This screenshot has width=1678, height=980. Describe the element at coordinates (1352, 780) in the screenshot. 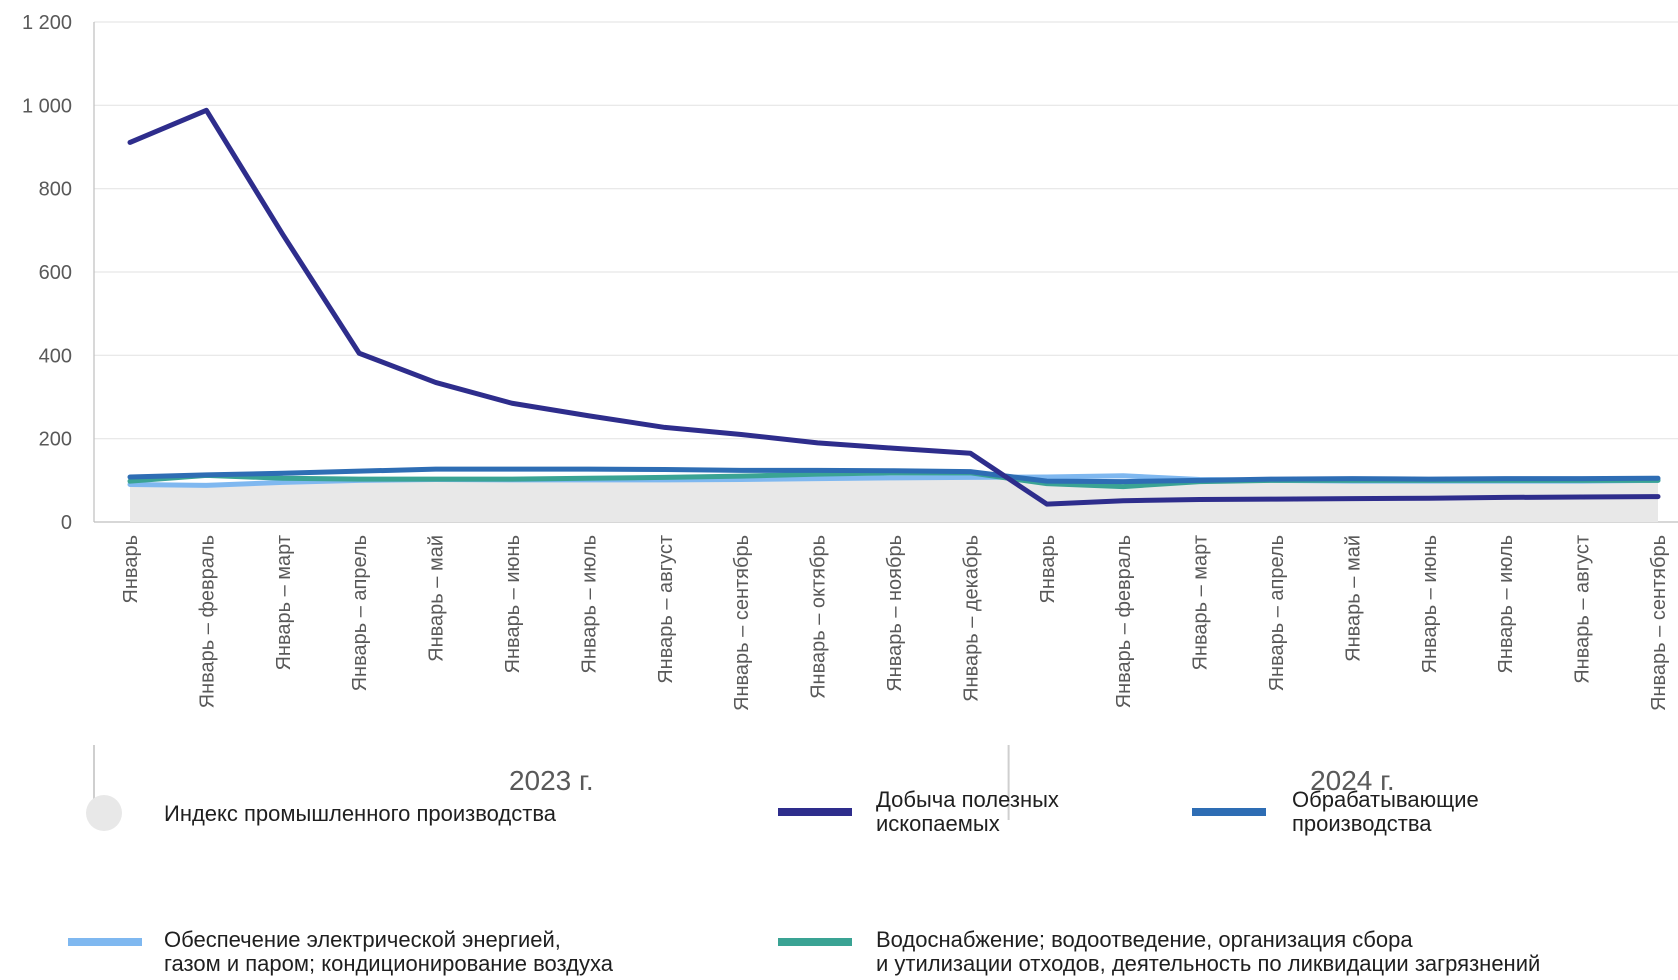

I see `year-group-label: 2024 г.` at that location.